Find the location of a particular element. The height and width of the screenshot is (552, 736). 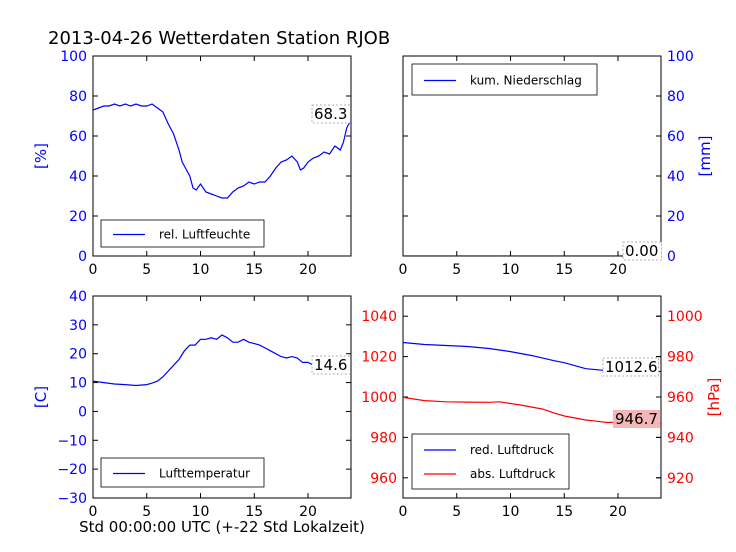

last-value-label: 0.00 is located at coordinates (641, 251).